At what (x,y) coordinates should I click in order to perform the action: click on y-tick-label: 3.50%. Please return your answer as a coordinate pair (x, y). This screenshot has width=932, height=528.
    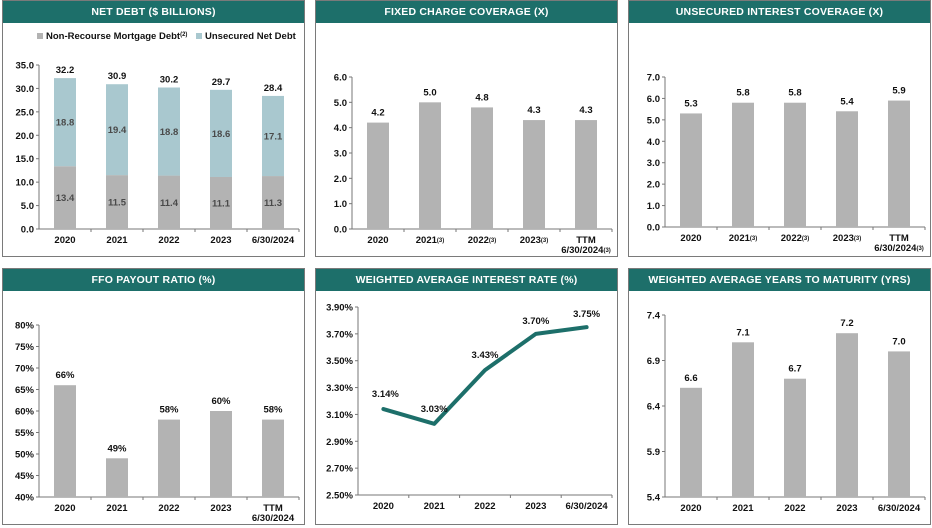
    Looking at the image, I should click on (339, 361).